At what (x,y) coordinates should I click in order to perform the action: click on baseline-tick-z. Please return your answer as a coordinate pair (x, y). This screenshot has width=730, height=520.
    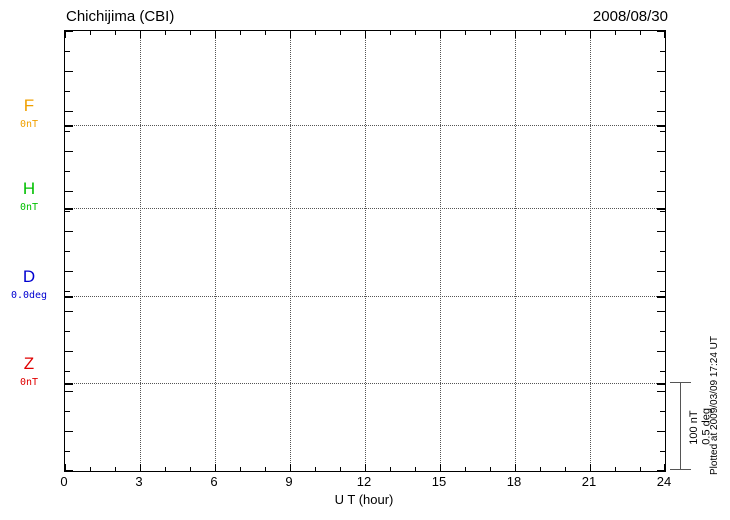
    Looking at the image, I should click on (661, 384).